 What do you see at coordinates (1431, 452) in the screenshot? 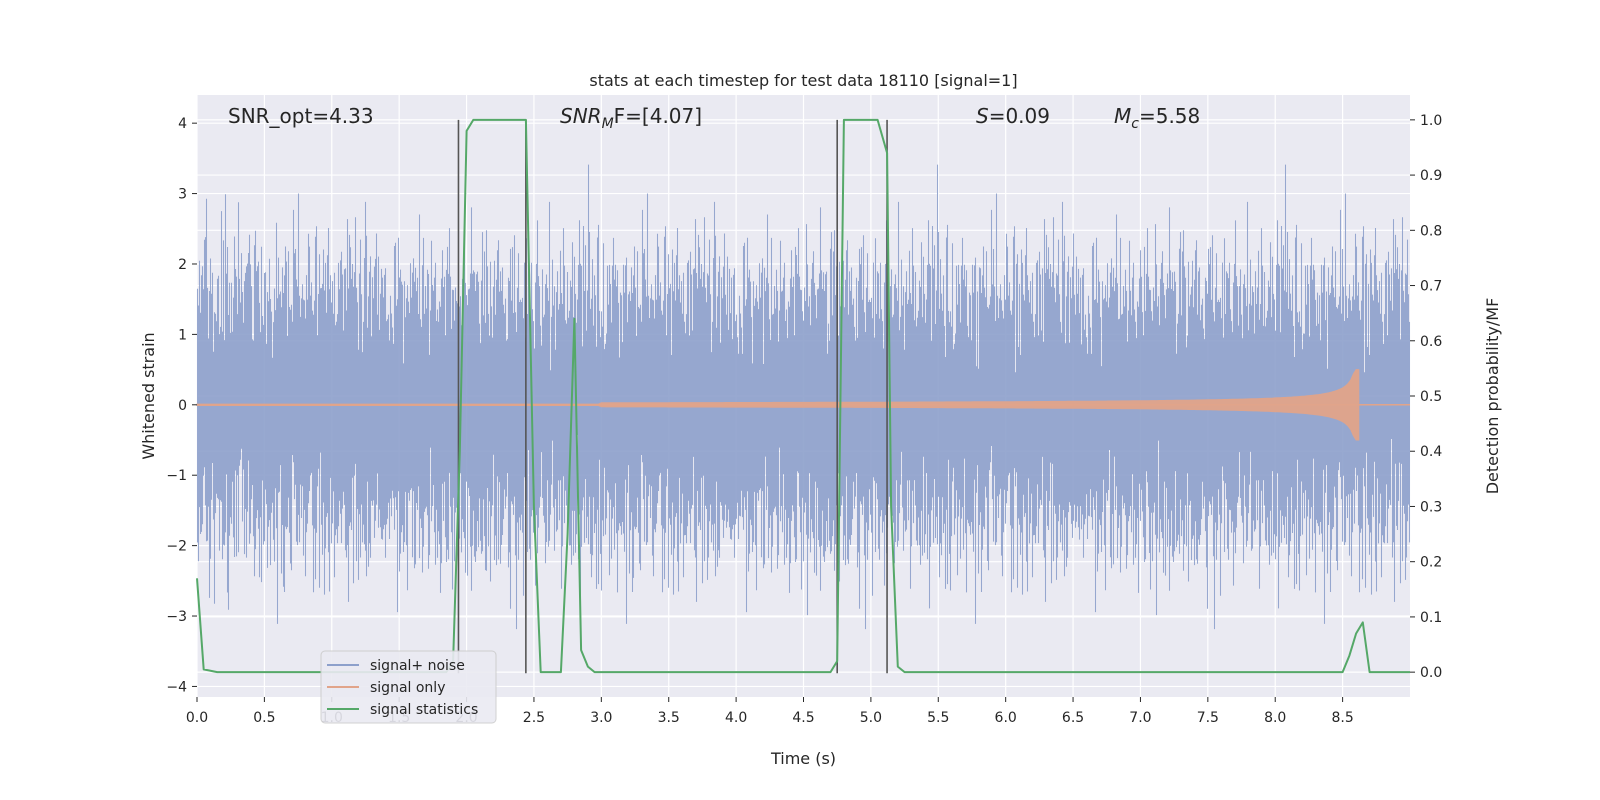
I see `right-y-tick-label: 0.4` at bounding box center [1431, 452].